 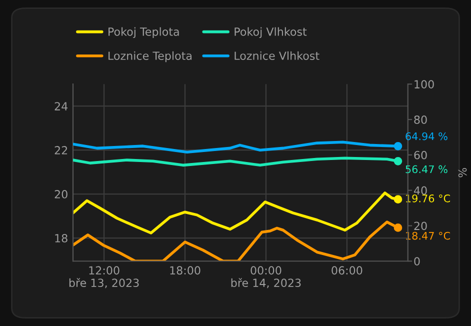 What do you see at coordinates (427, 136) in the screenshot?
I see `data-label: 64.94 %` at bounding box center [427, 136].